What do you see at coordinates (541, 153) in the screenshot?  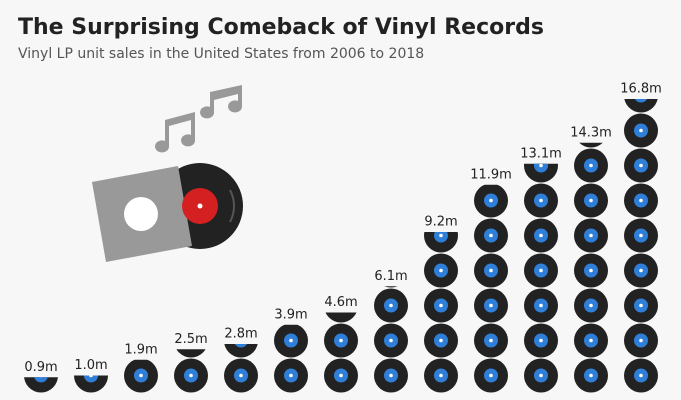 I see `value-label: 13.1m` at bounding box center [541, 153].